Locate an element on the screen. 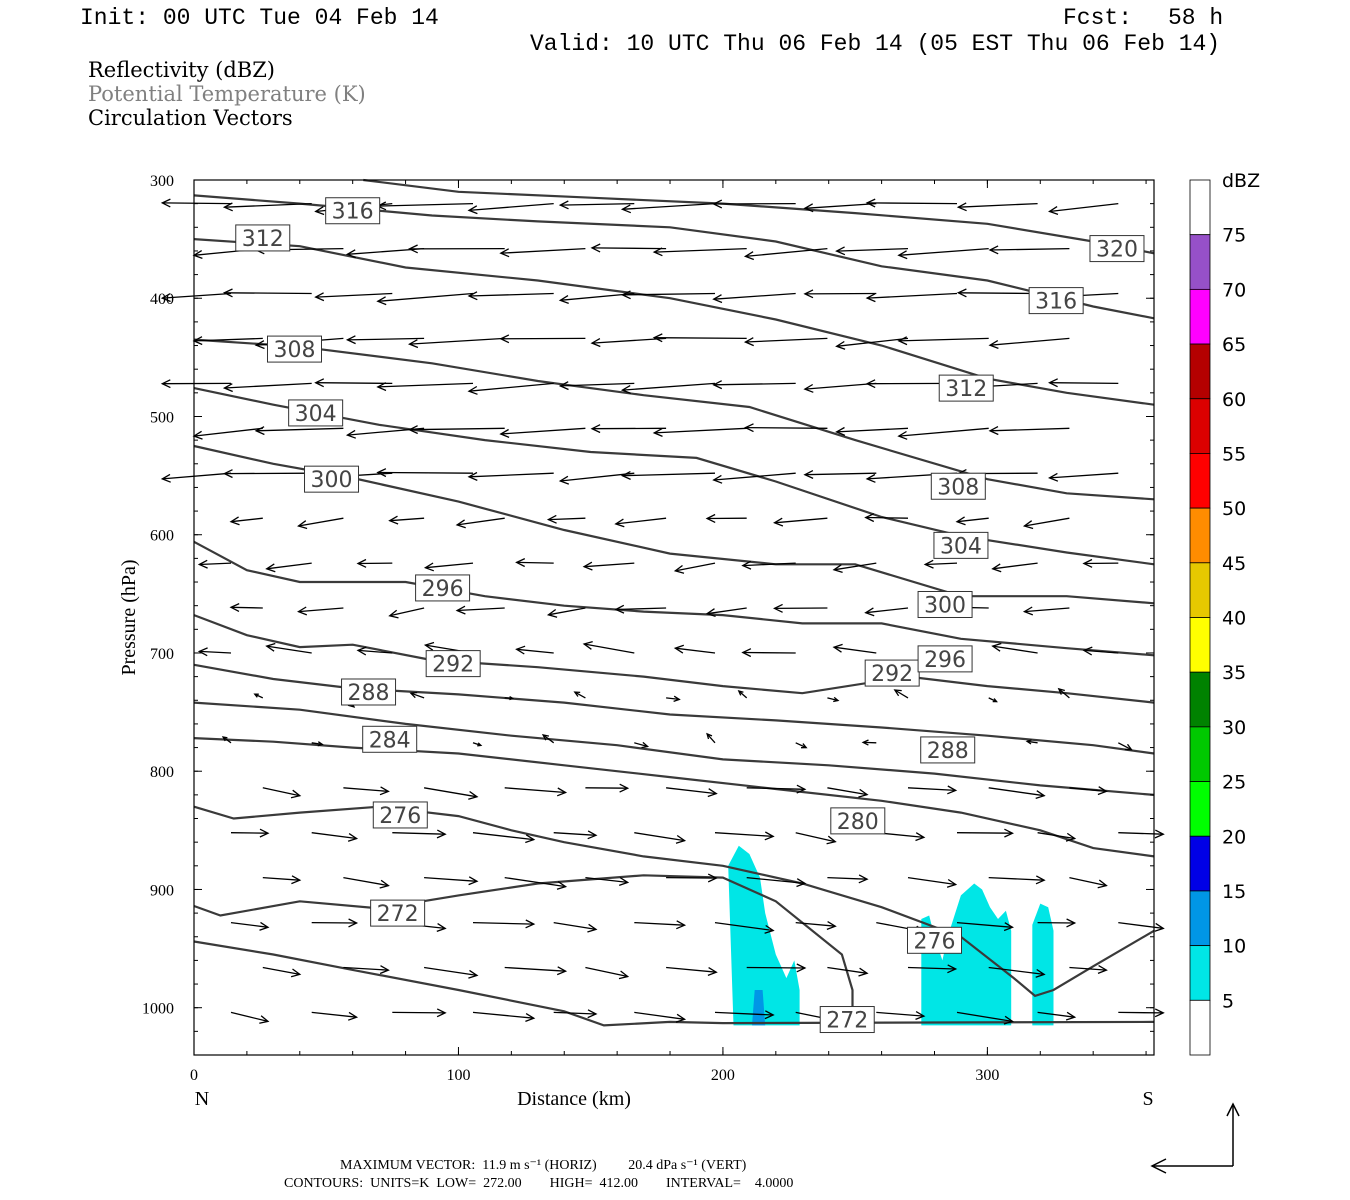 The image size is (1350, 1200). x-tick-label: 0 is located at coordinates (194, 1075).